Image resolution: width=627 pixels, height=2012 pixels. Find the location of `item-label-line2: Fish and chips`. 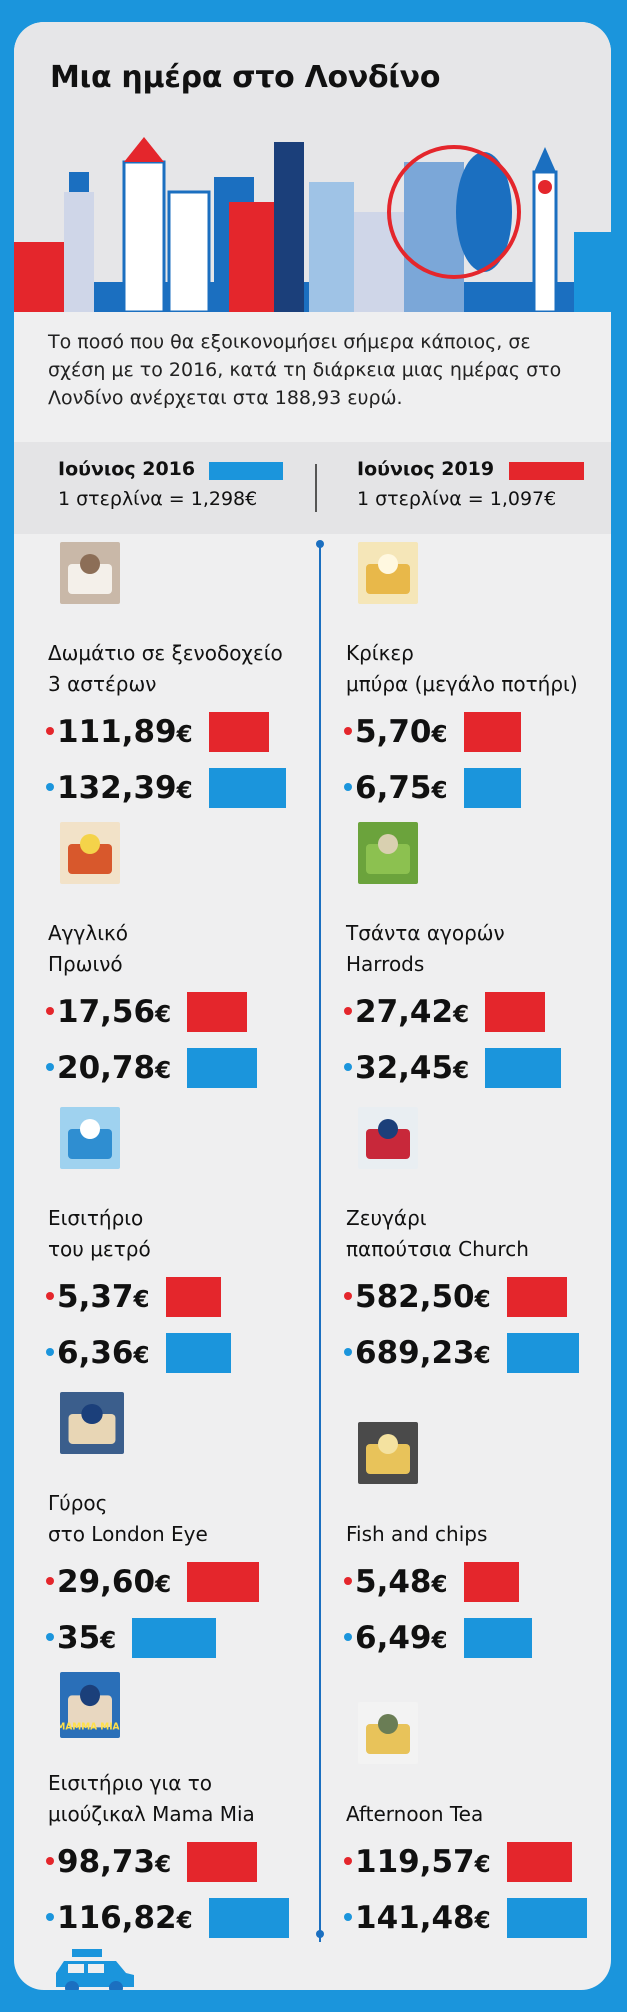

item-label-line2: Fish and chips is located at coordinates (417, 1534).